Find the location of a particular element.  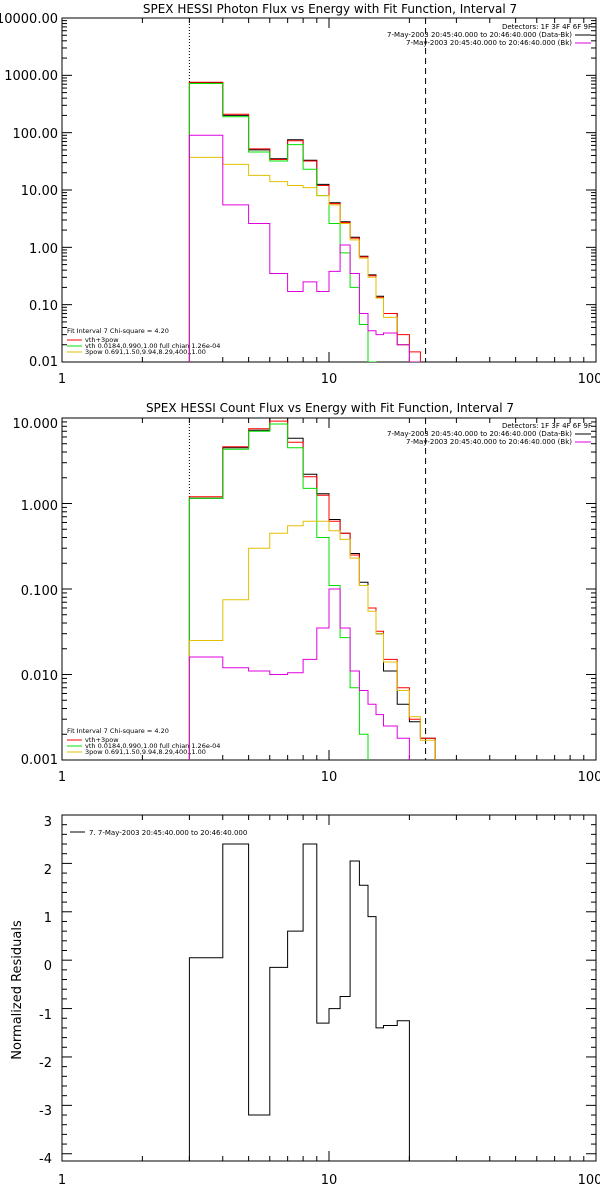

y-tick-label: 0.10 is located at coordinates (43, 306).